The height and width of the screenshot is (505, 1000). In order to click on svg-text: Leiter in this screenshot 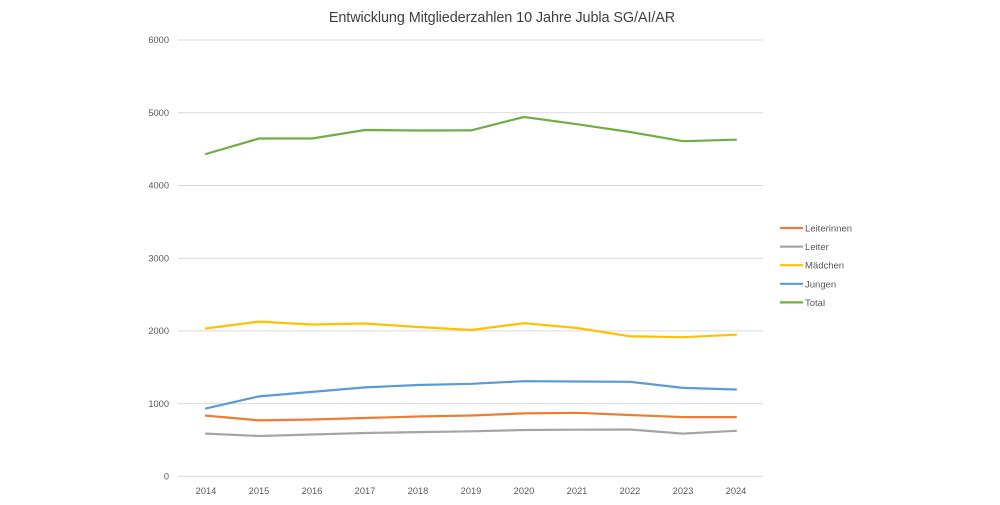, I will do `click(817, 247)`.